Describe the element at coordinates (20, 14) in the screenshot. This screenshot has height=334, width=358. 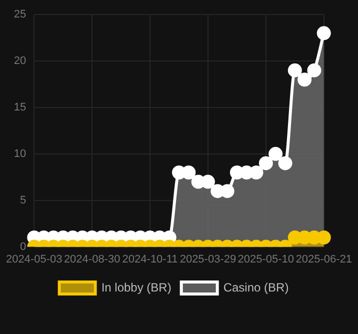
I see `y-tick-label: 25` at that location.